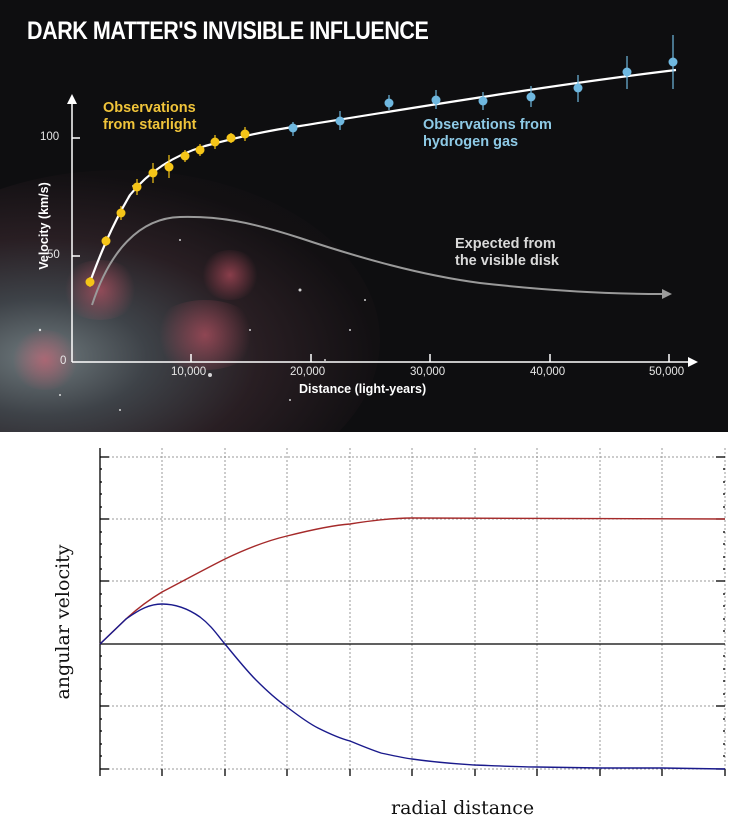 This screenshot has height=838, width=748. What do you see at coordinates (463, 808) in the screenshot?
I see `bottom-x-axis-label: radial distance` at bounding box center [463, 808].